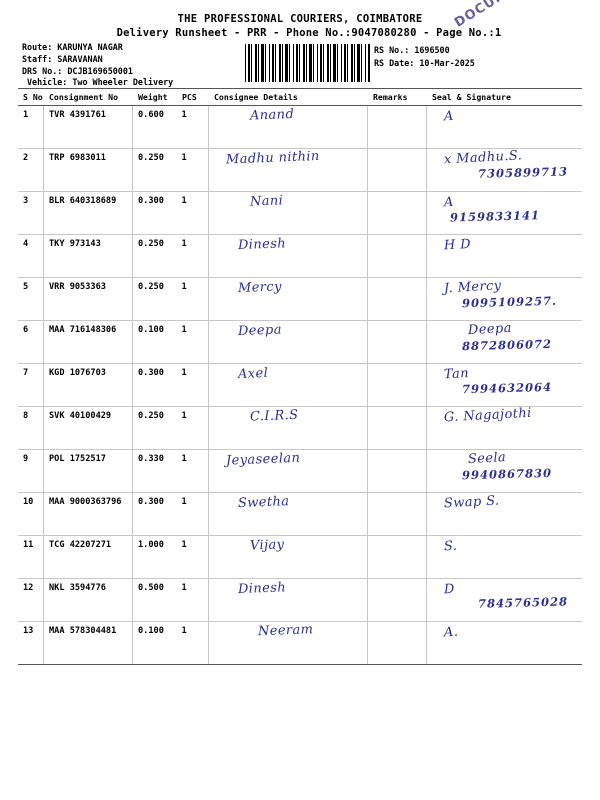  I want to click on cell-seal-signature: D 7845765028, so click(504, 600).